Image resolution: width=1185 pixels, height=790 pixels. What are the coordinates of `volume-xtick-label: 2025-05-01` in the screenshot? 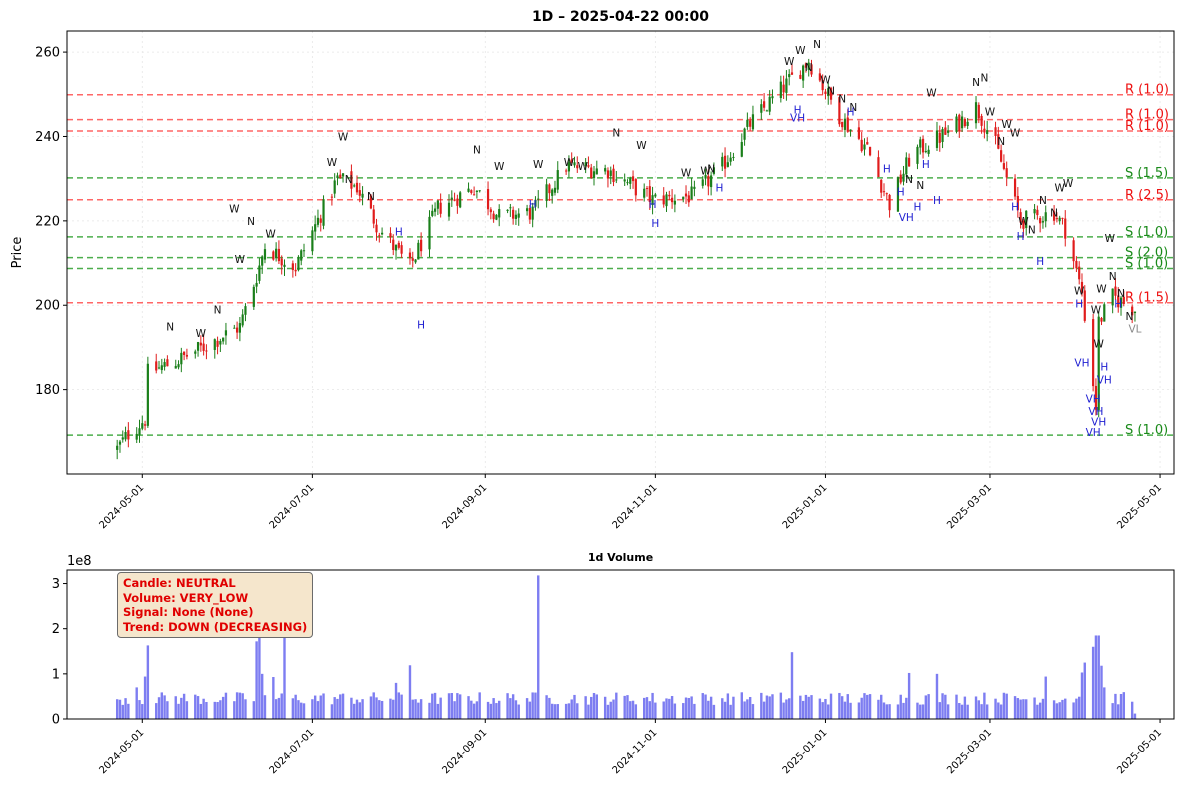 It's located at (1139, 751).